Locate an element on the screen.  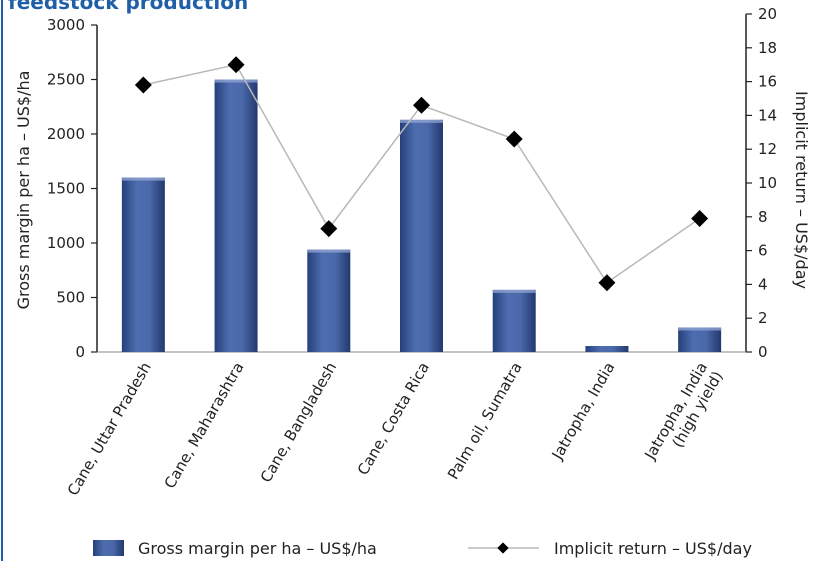
right-tick-label: 10 is located at coordinates (767, 183).